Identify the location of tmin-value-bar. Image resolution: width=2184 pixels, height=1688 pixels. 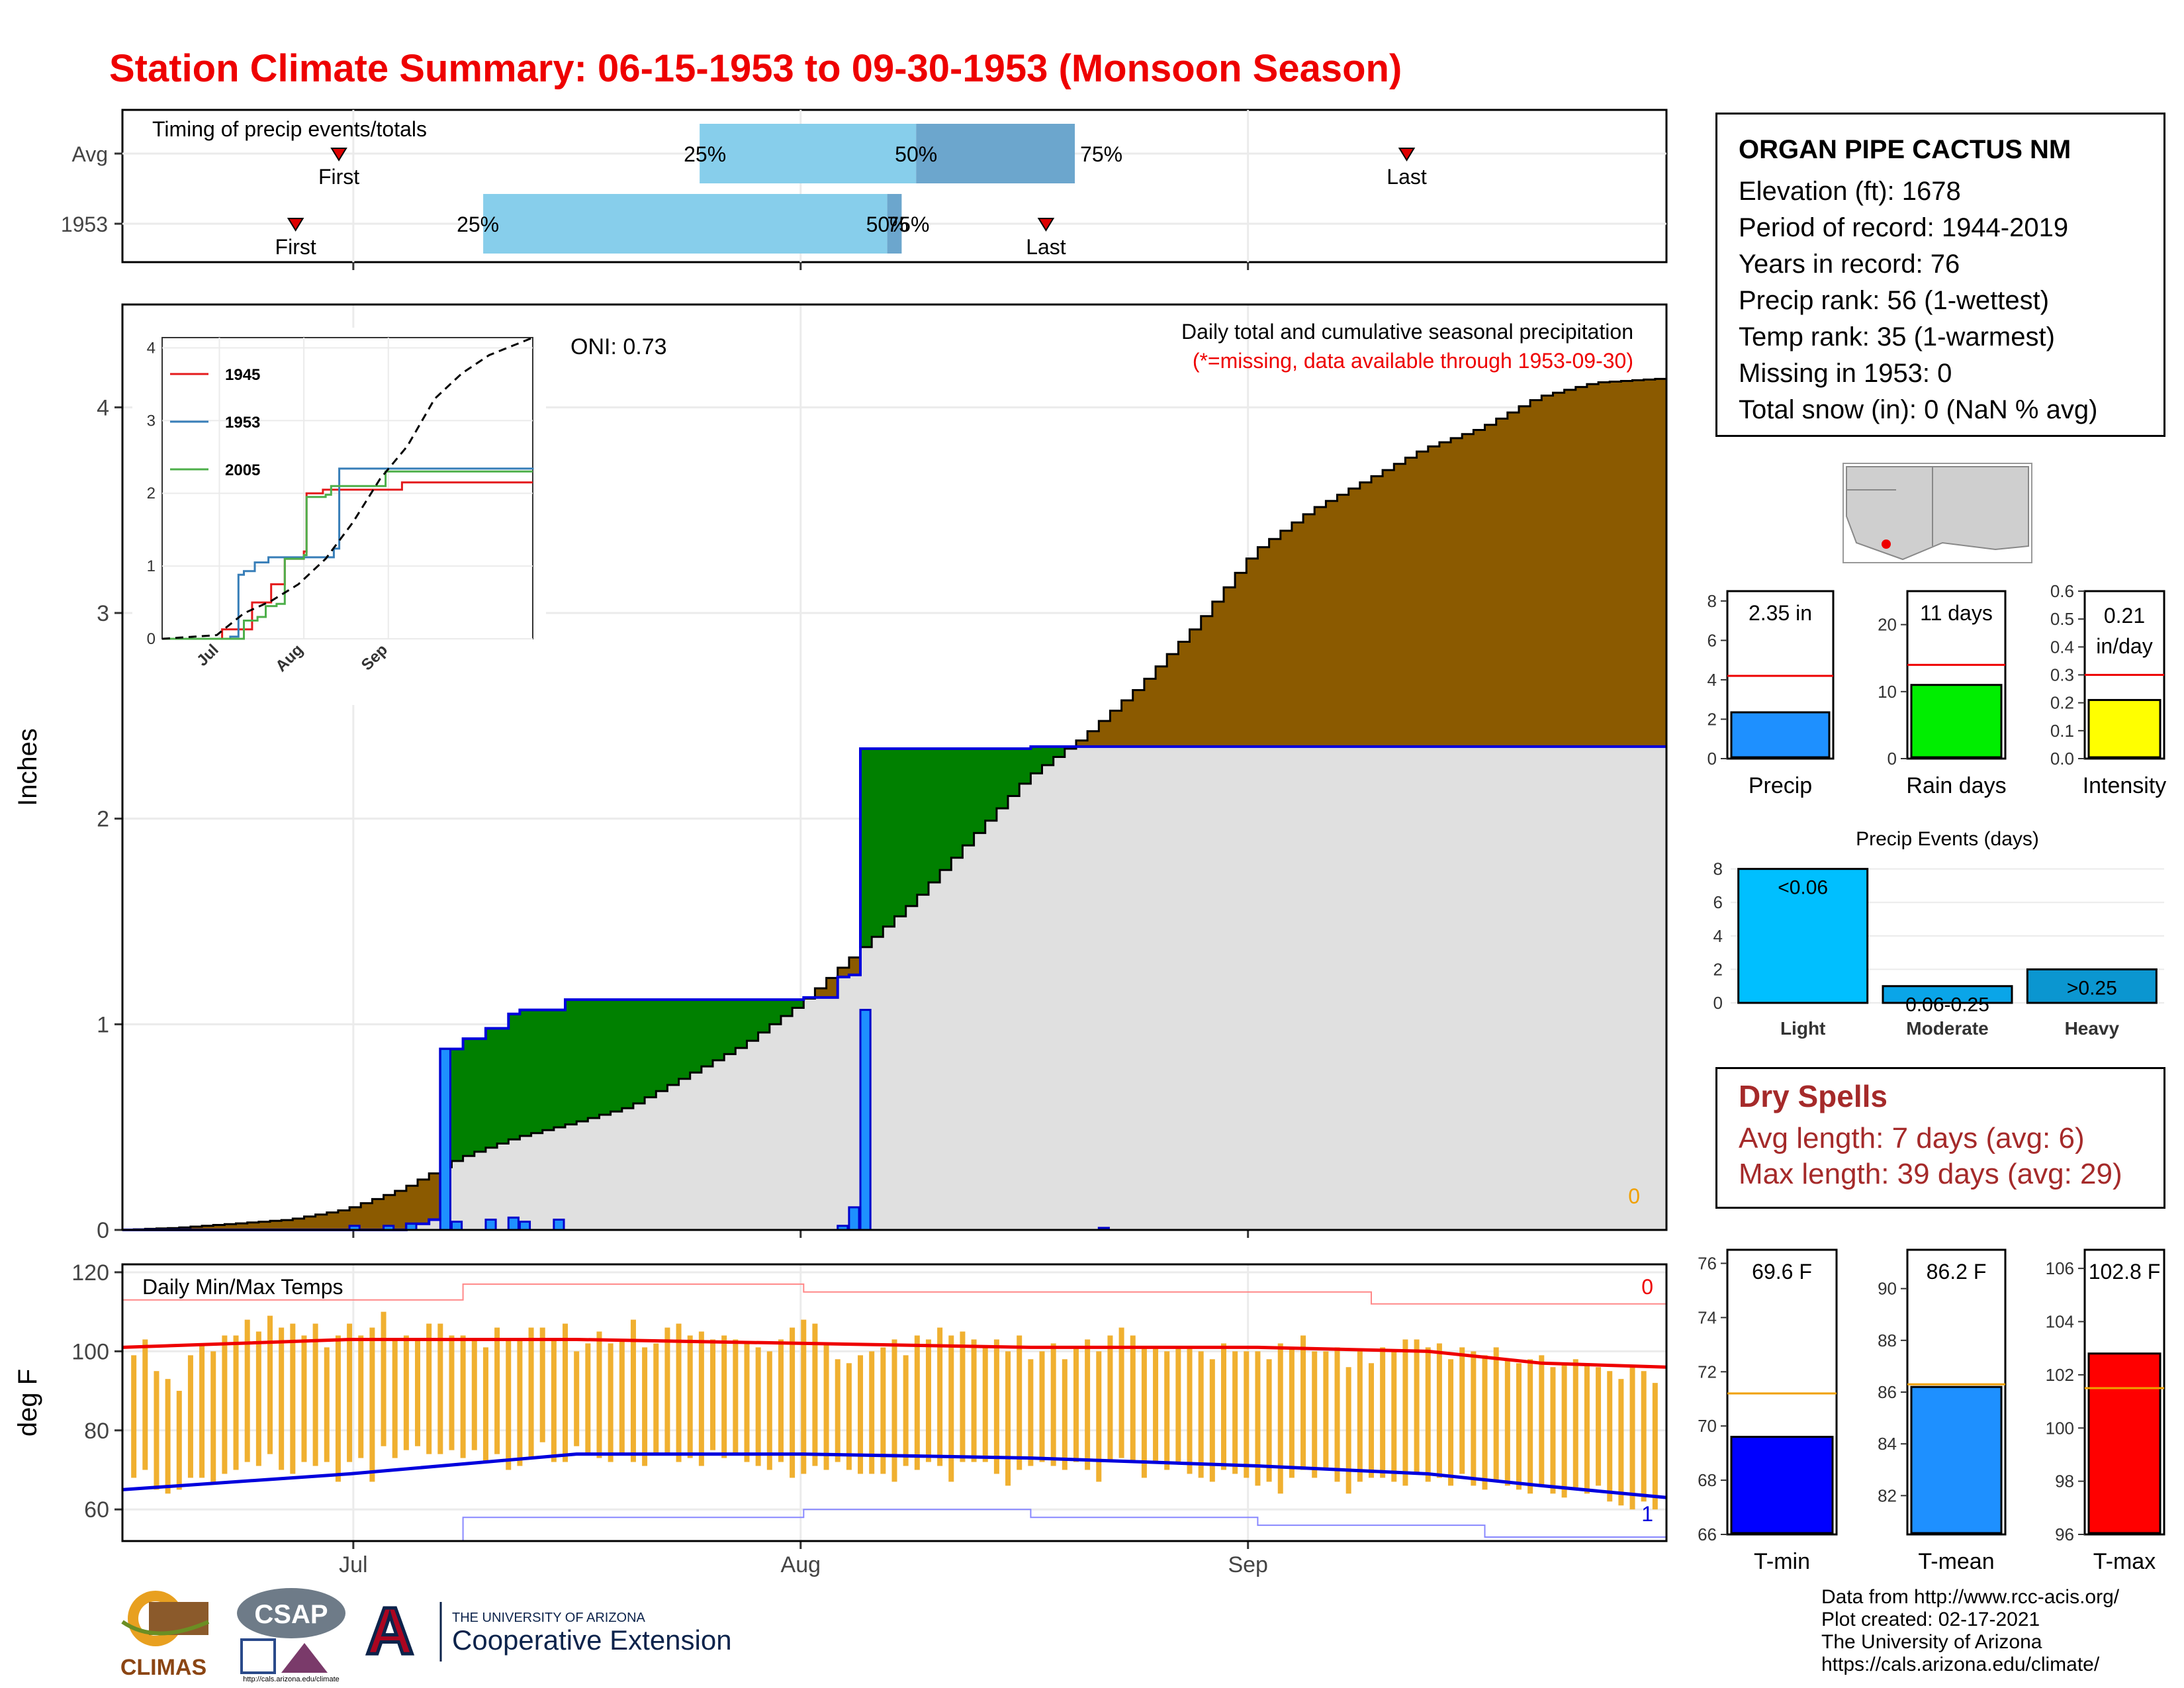
(1782, 1485).